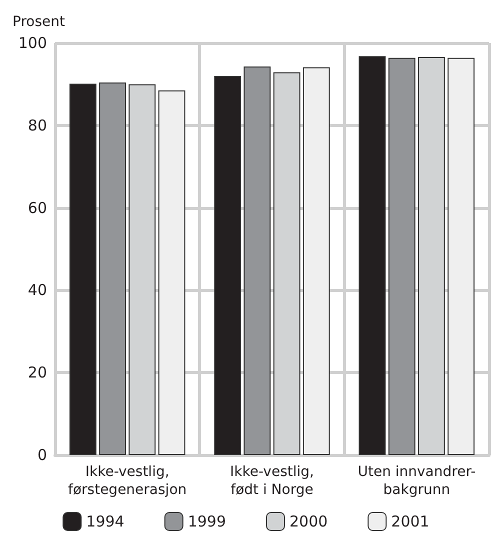  Describe the element at coordinates (105, 521) in the screenshot. I see `legend-label: 1994` at that location.